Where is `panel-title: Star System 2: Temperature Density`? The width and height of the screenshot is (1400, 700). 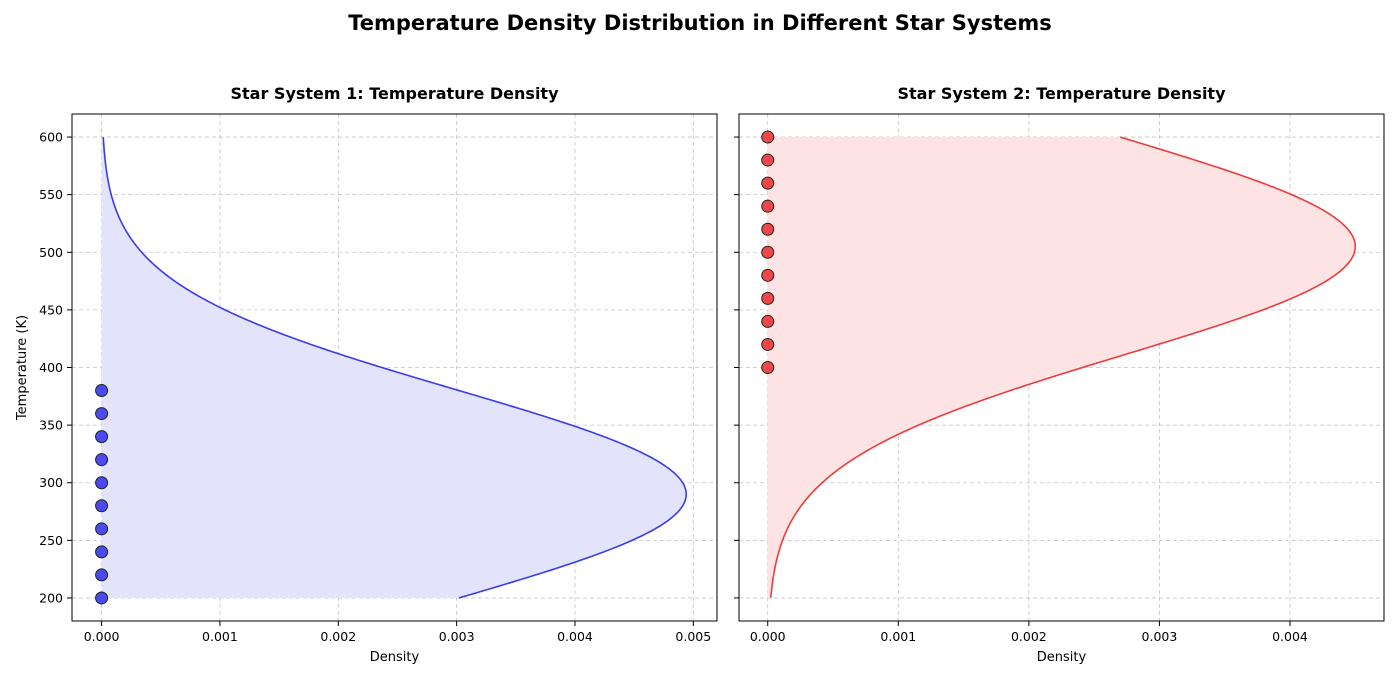
panel-title: Star System 2: Temperature Density is located at coordinates (1061, 93).